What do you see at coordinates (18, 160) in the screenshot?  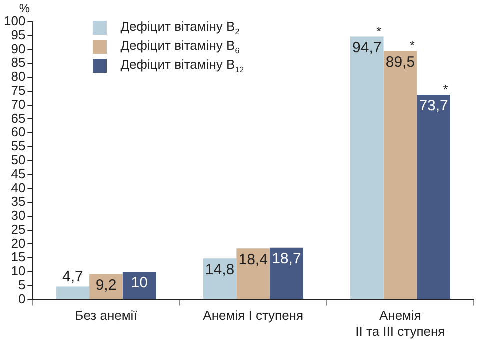 I see `y-tick-label: 50` at bounding box center [18, 160].